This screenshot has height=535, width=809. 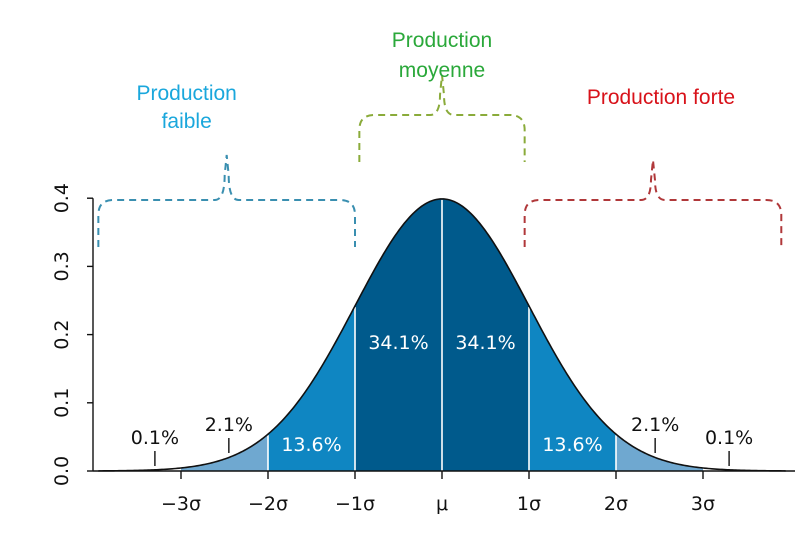 I want to click on x-tick-label: 2σ, so click(x=616, y=504).